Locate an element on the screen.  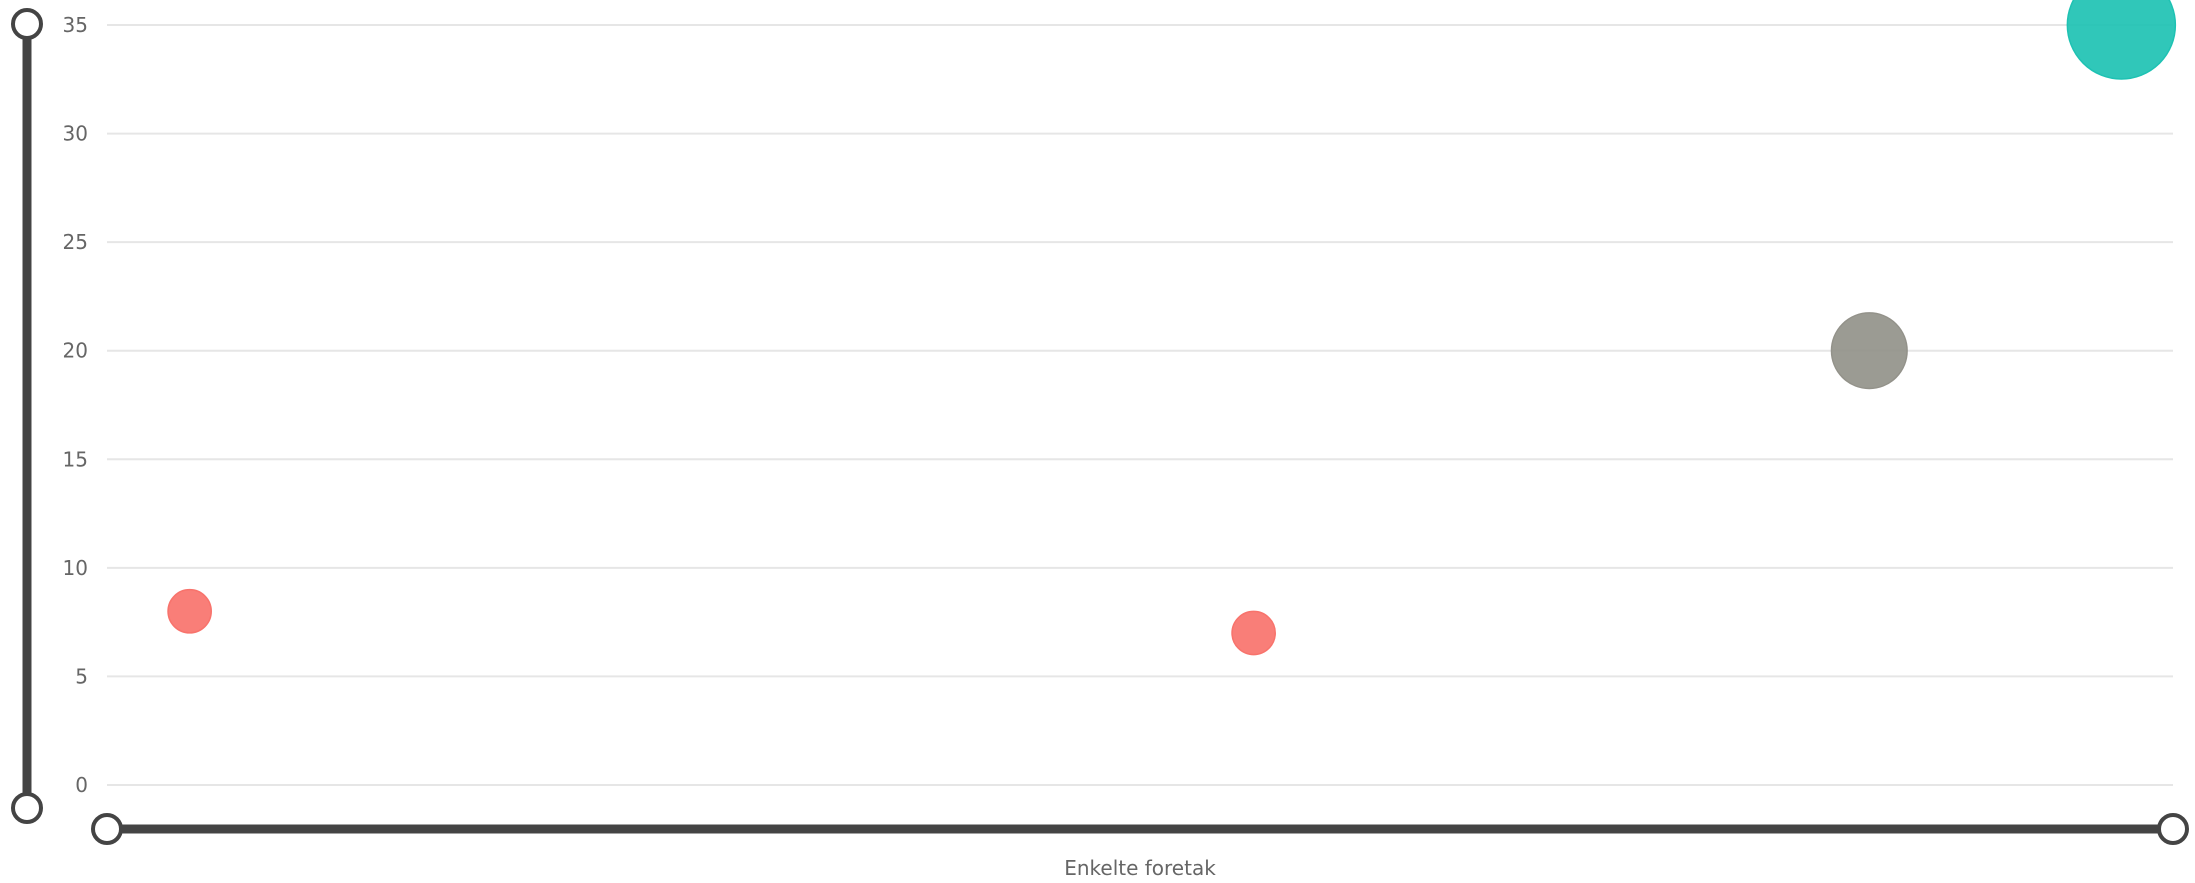
x-axis-zoom-slider is located at coordinates (1140, 829).